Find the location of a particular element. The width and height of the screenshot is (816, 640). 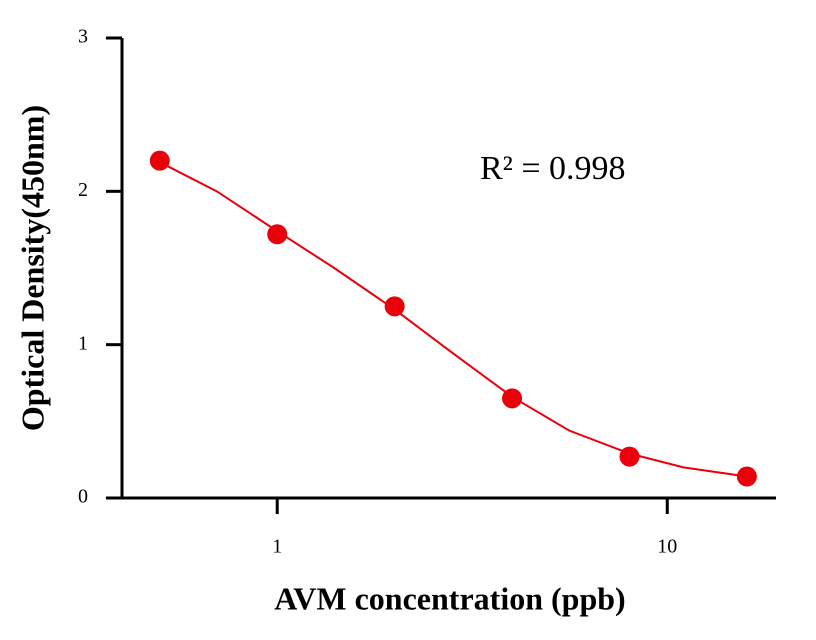

y-tick-label: 2 is located at coordinates (83, 190).